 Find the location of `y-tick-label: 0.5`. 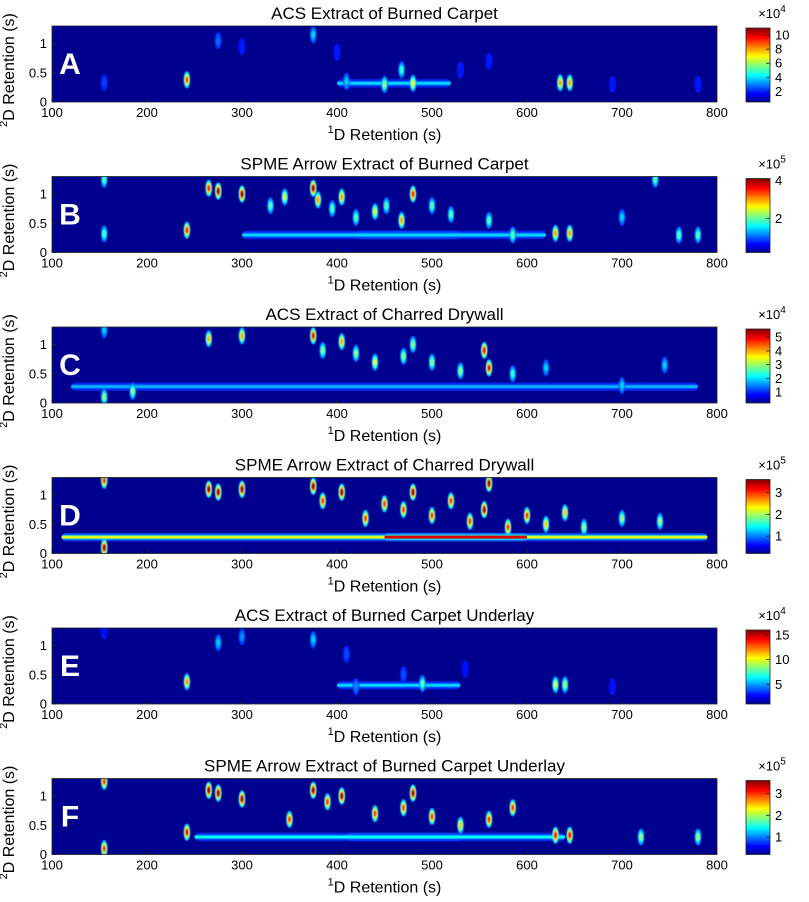

y-tick-label: 0.5 is located at coordinates (38, 674).